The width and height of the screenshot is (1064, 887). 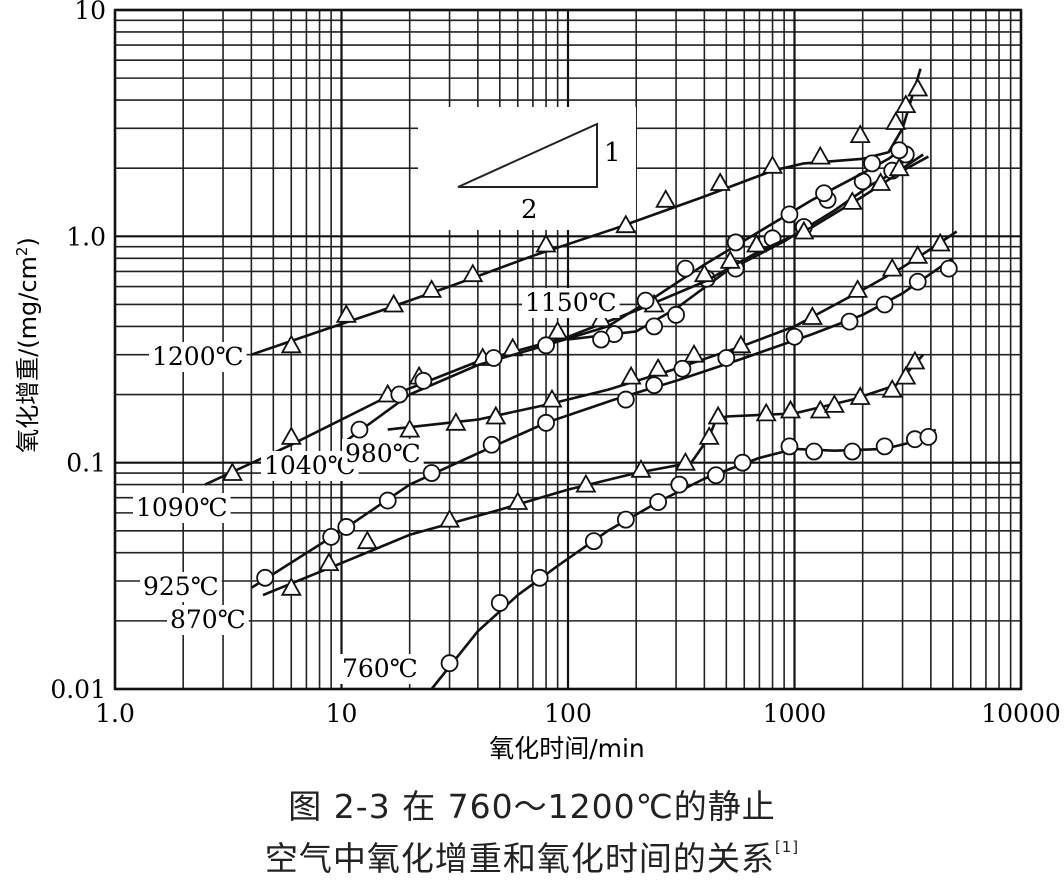 I want to click on series-label: 870℃, so click(x=208, y=619).